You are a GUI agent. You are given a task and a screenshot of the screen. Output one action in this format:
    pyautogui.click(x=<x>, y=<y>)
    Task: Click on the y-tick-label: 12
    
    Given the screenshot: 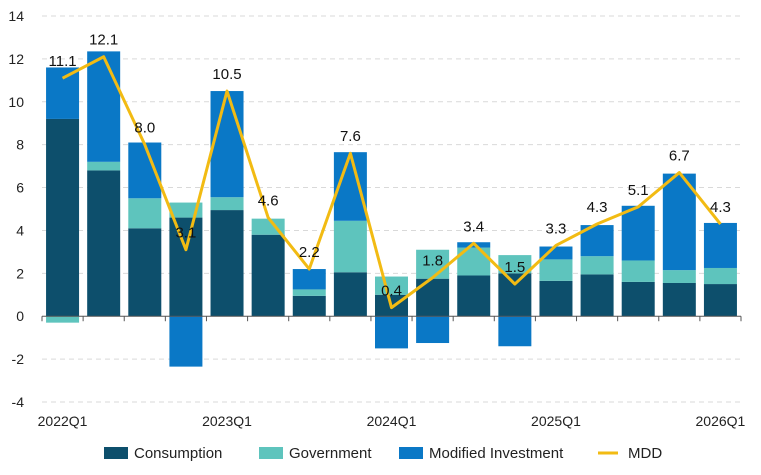 What is the action you would take?
    pyautogui.click(x=16, y=59)
    